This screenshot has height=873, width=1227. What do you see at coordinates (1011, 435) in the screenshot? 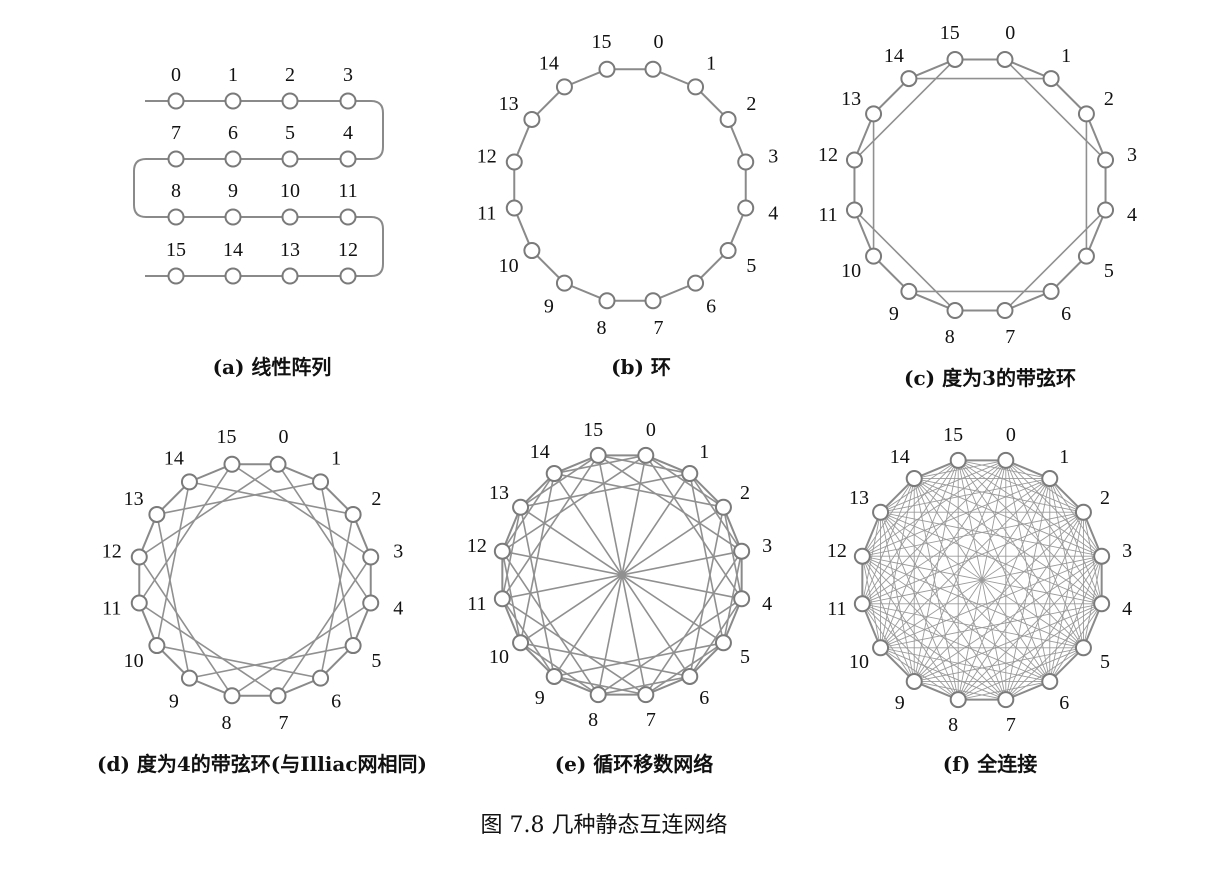
I see `node-label-0: 0` at bounding box center [1011, 435].